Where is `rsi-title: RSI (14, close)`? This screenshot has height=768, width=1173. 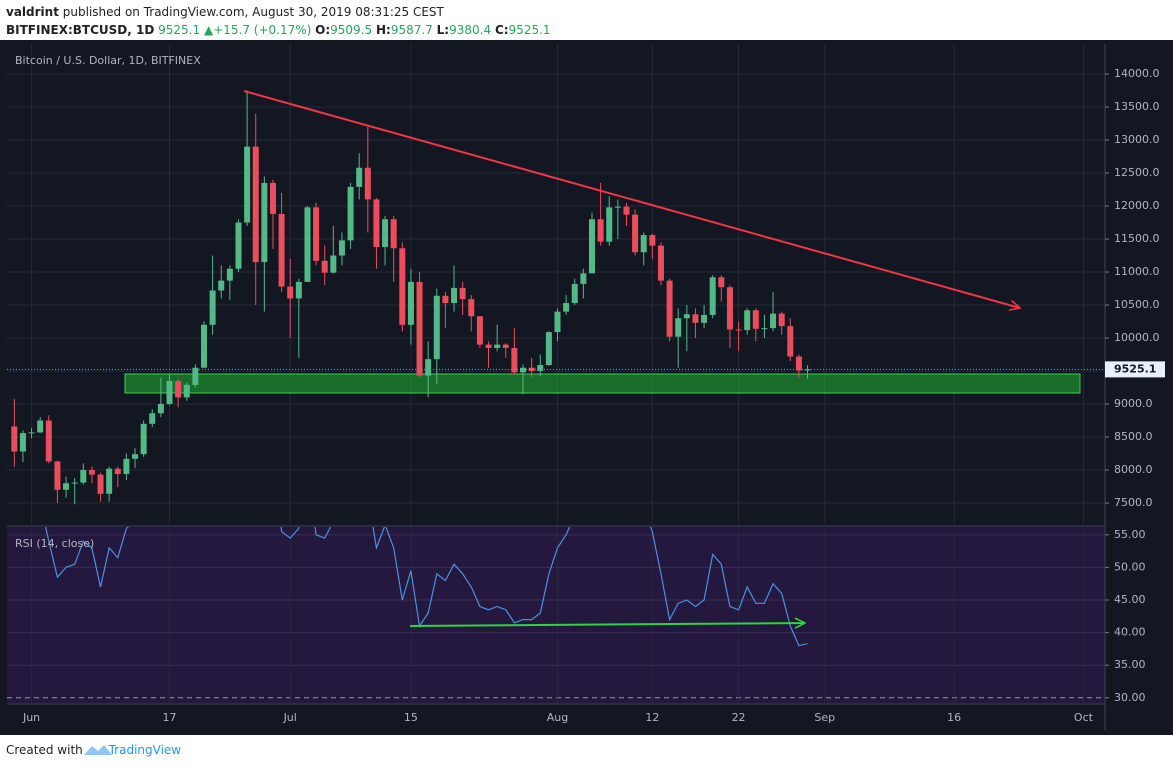 rsi-title: RSI (14, close) is located at coordinates (54, 543).